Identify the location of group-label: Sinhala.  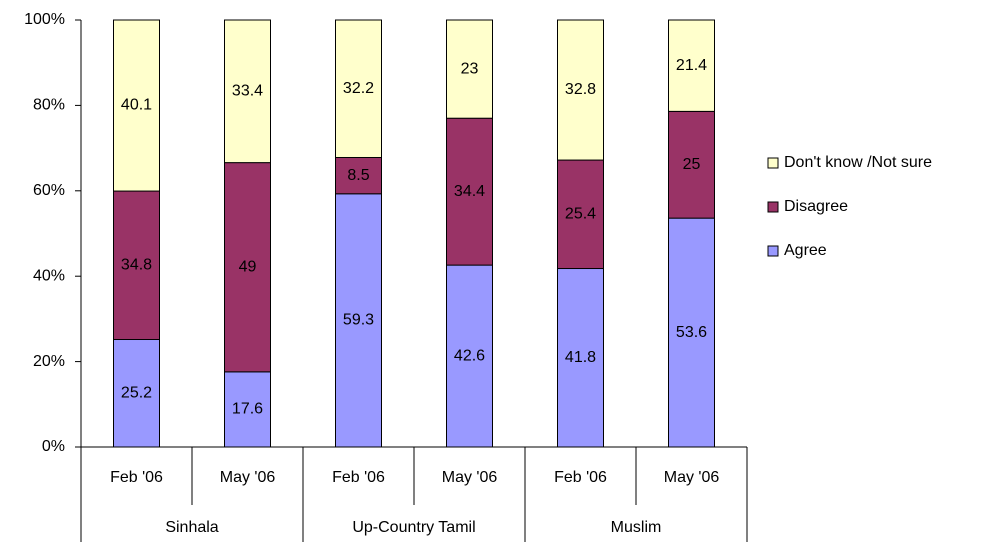
(191, 527).